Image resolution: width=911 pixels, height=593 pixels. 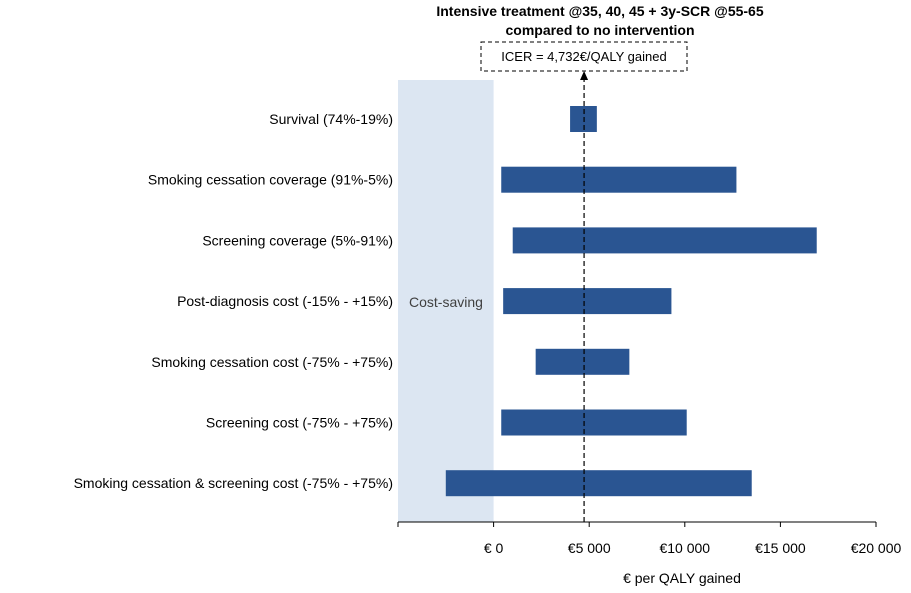 I want to click on x-tick-label: €20 000, so click(x=876, y=548).